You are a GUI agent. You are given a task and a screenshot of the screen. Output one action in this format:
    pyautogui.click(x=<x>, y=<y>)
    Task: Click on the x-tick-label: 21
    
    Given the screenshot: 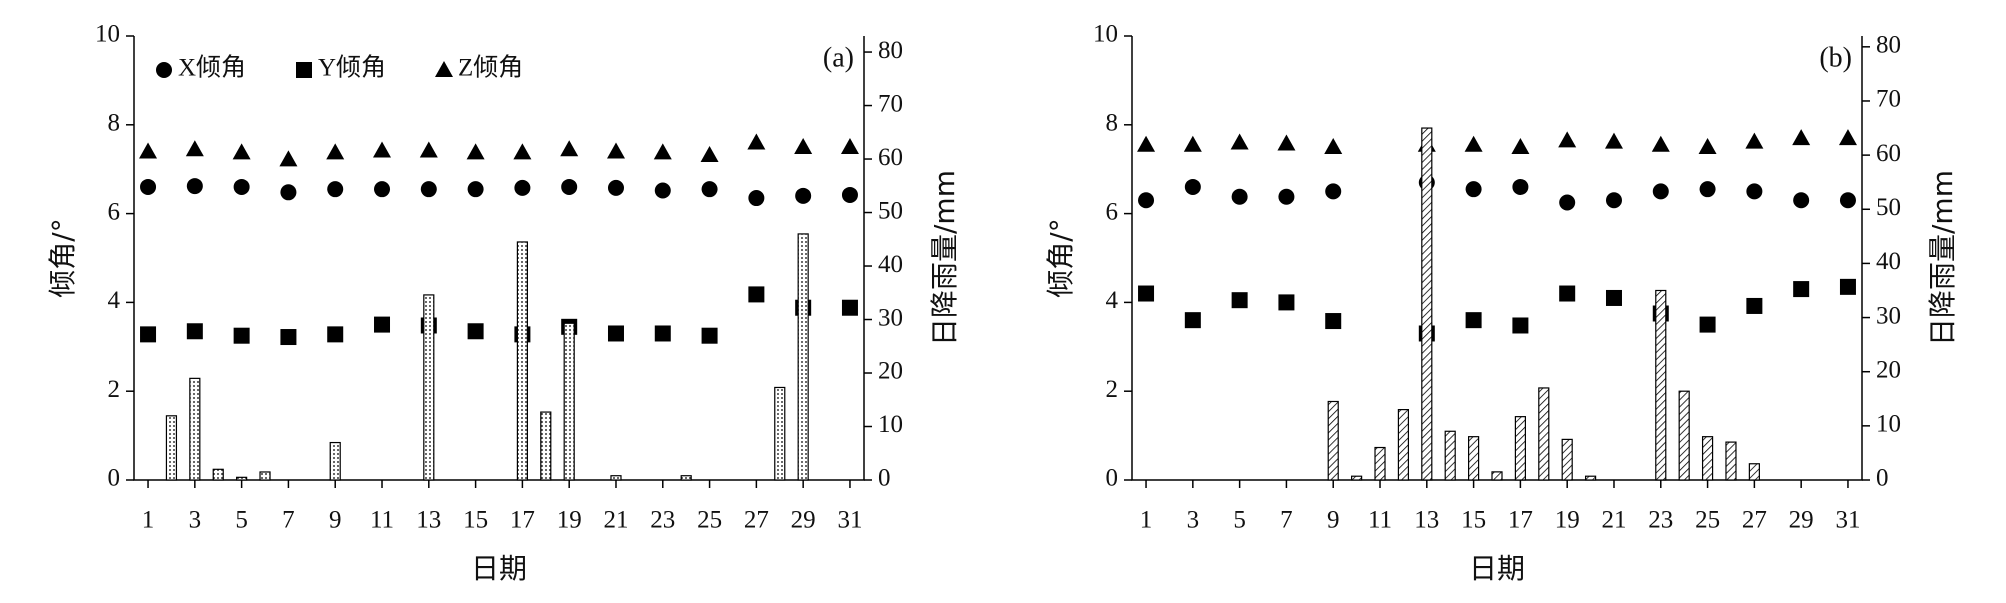 What is the action you would take?
    pyautogui.click(x=1613, y=520)
    